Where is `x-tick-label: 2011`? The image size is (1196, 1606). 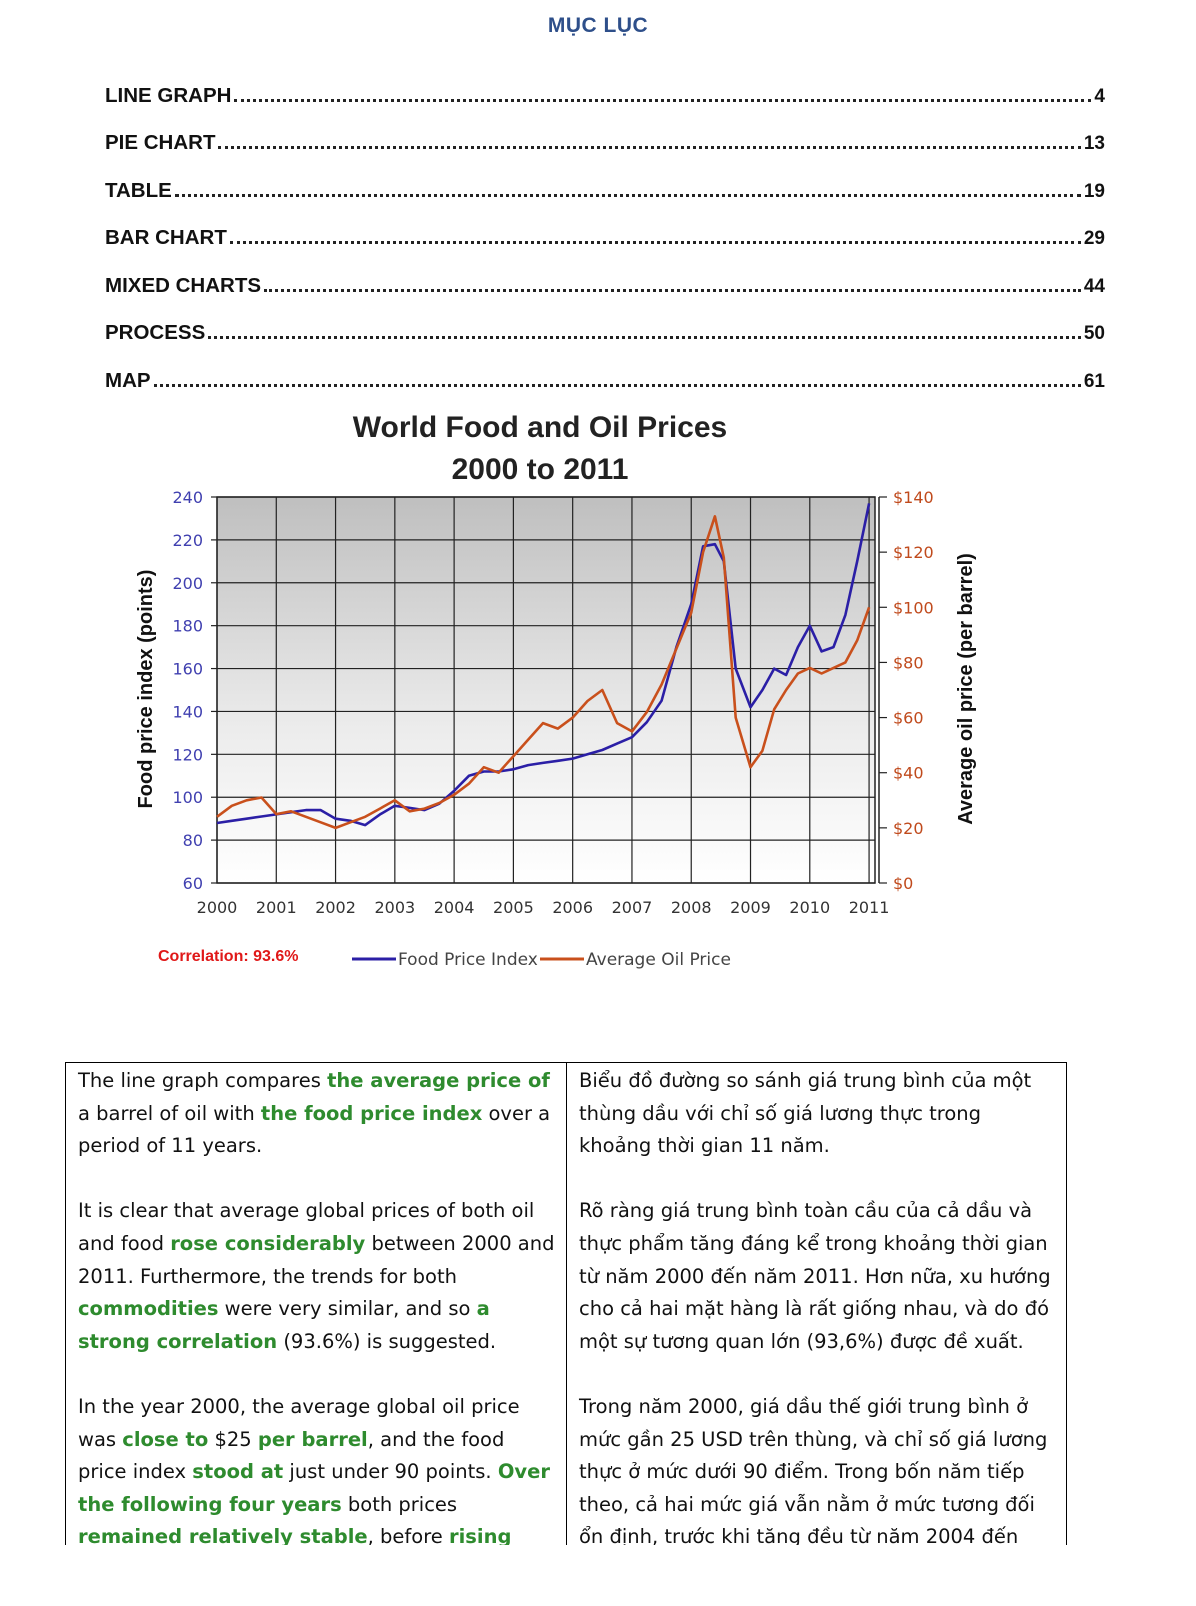 x-tick-label: 2011 is located at coordinates (869, 907).